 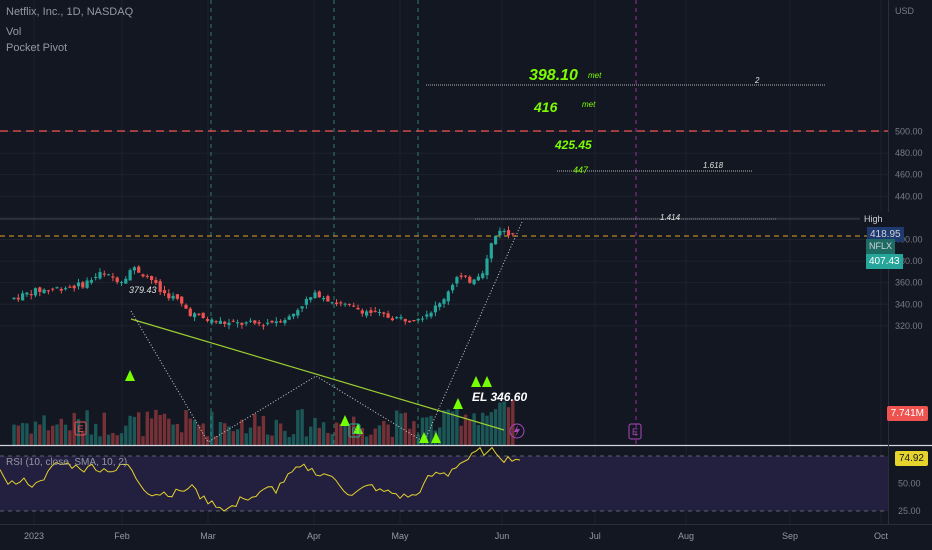 What do you see at coordinates (881, 536) in the screenshot?
I see `time-tick-label: Oct` at bounding box center [881, 536].